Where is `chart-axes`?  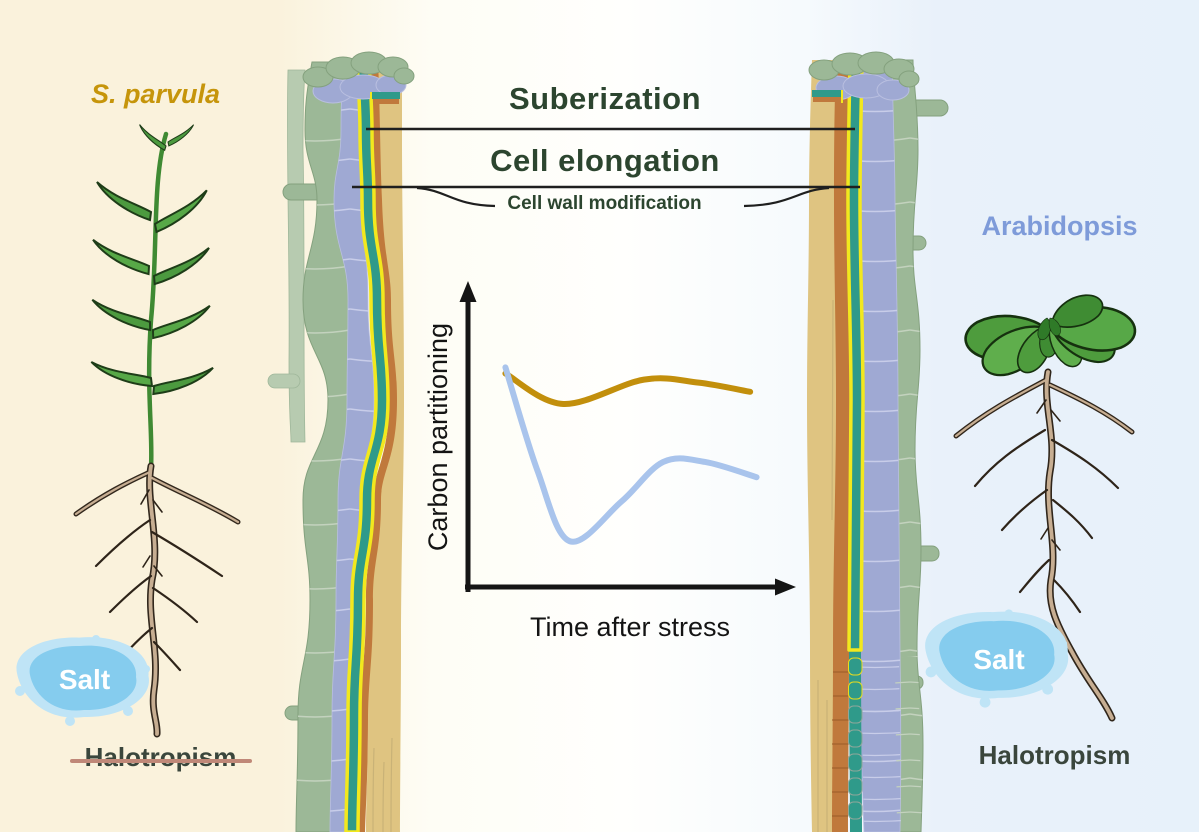
chart-axes is located at coordinates (627, 438).